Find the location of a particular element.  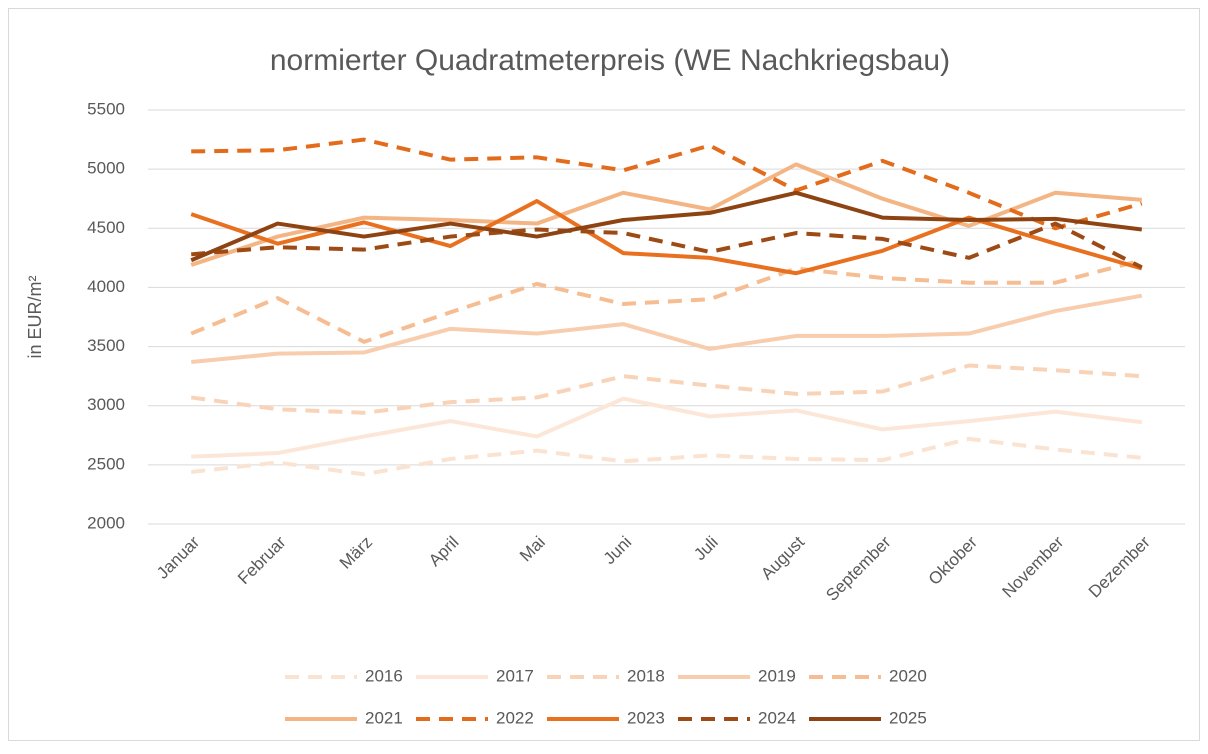

legend-label: 2025 is located at coordinates (908, 717).